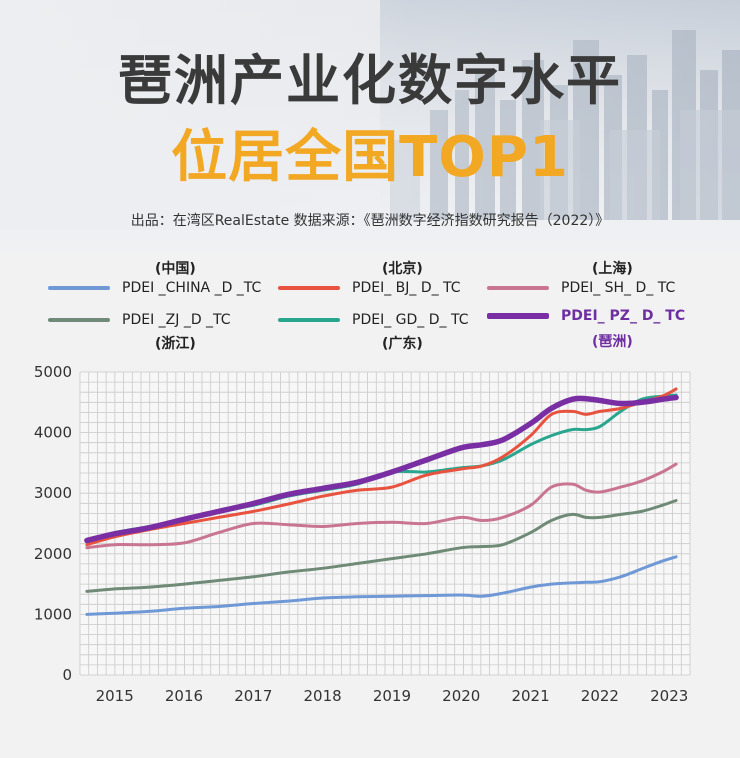 The image size is (740, 758). What do you see at coordinates (406, 288) in the screenshot?
I see `legend-label-bj: PDEI_ BJ_ D_ TC` at bounding box center [406, 288].